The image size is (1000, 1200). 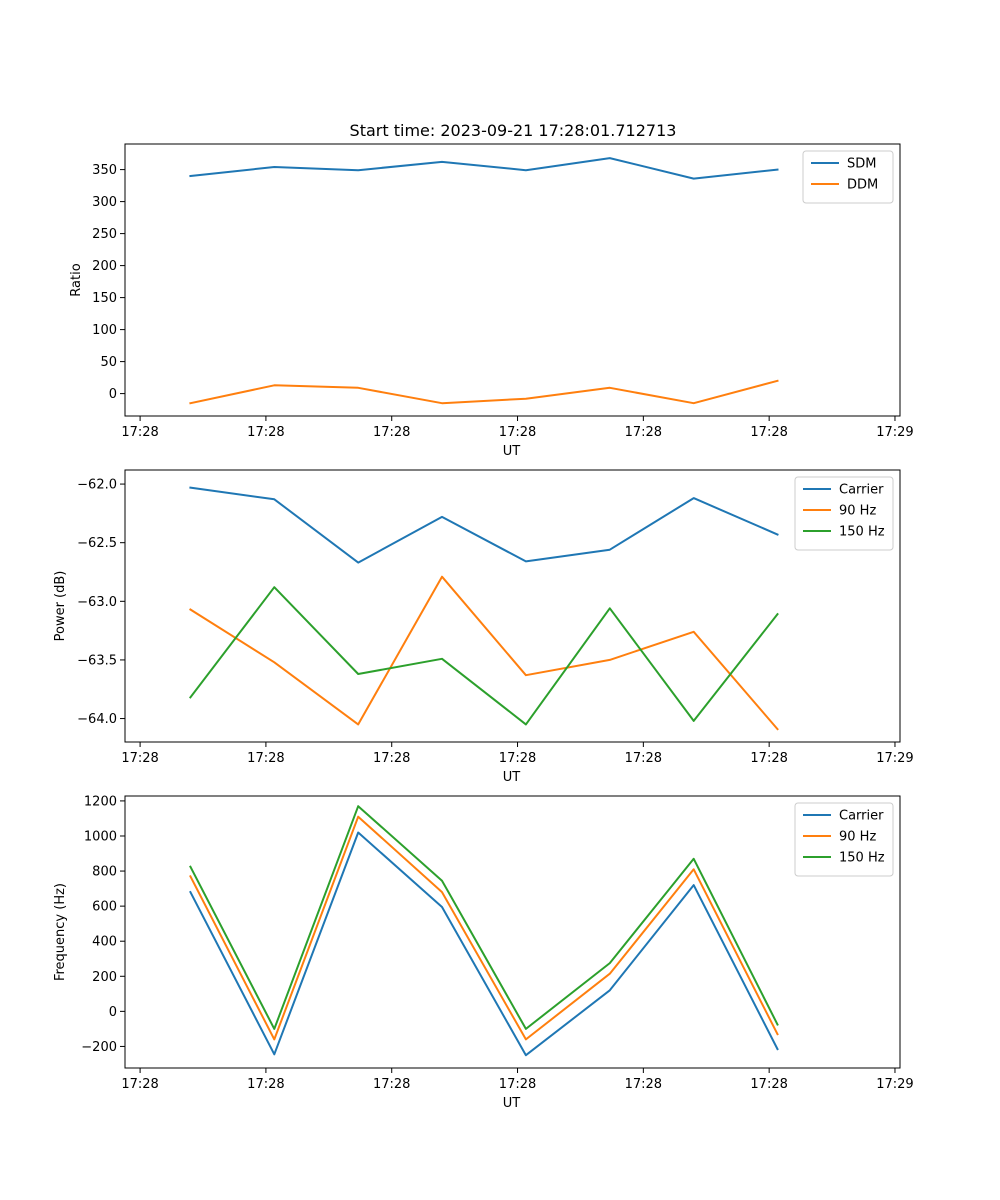 I want to click on y-tick-label: 300, so click(x=104, y=202).